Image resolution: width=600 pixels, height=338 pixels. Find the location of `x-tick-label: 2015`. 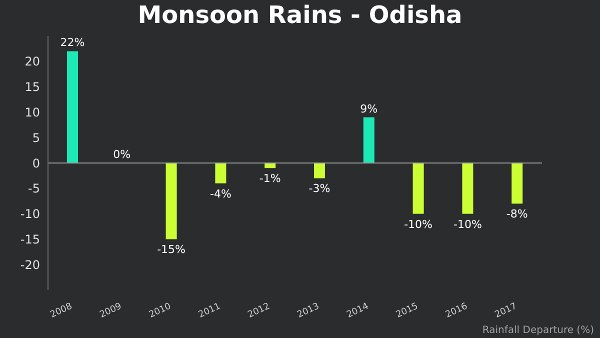

x-tick-label: 2015 is located at coordinates (407, 311).